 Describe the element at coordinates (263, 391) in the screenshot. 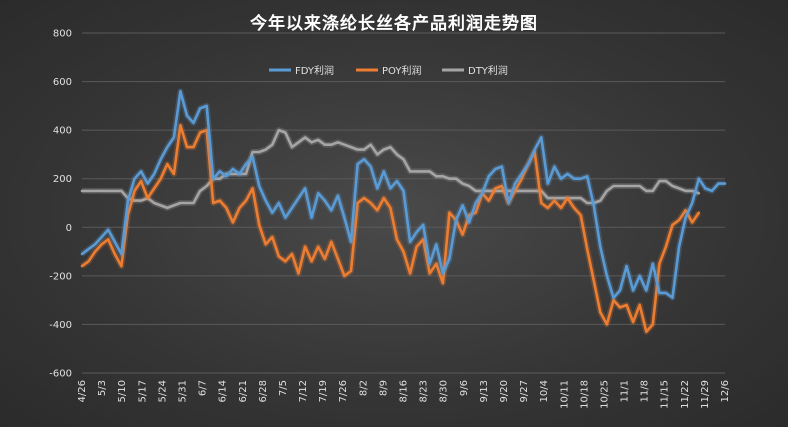

I see `x-tick-label: 6/28` at that location.